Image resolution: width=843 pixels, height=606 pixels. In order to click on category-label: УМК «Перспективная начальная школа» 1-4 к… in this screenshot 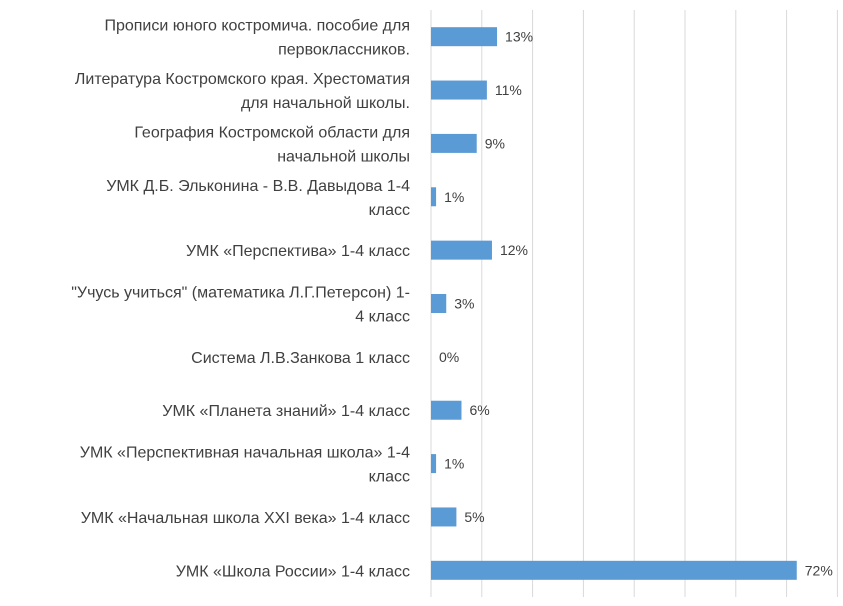, I will do `click(245, 465)`.